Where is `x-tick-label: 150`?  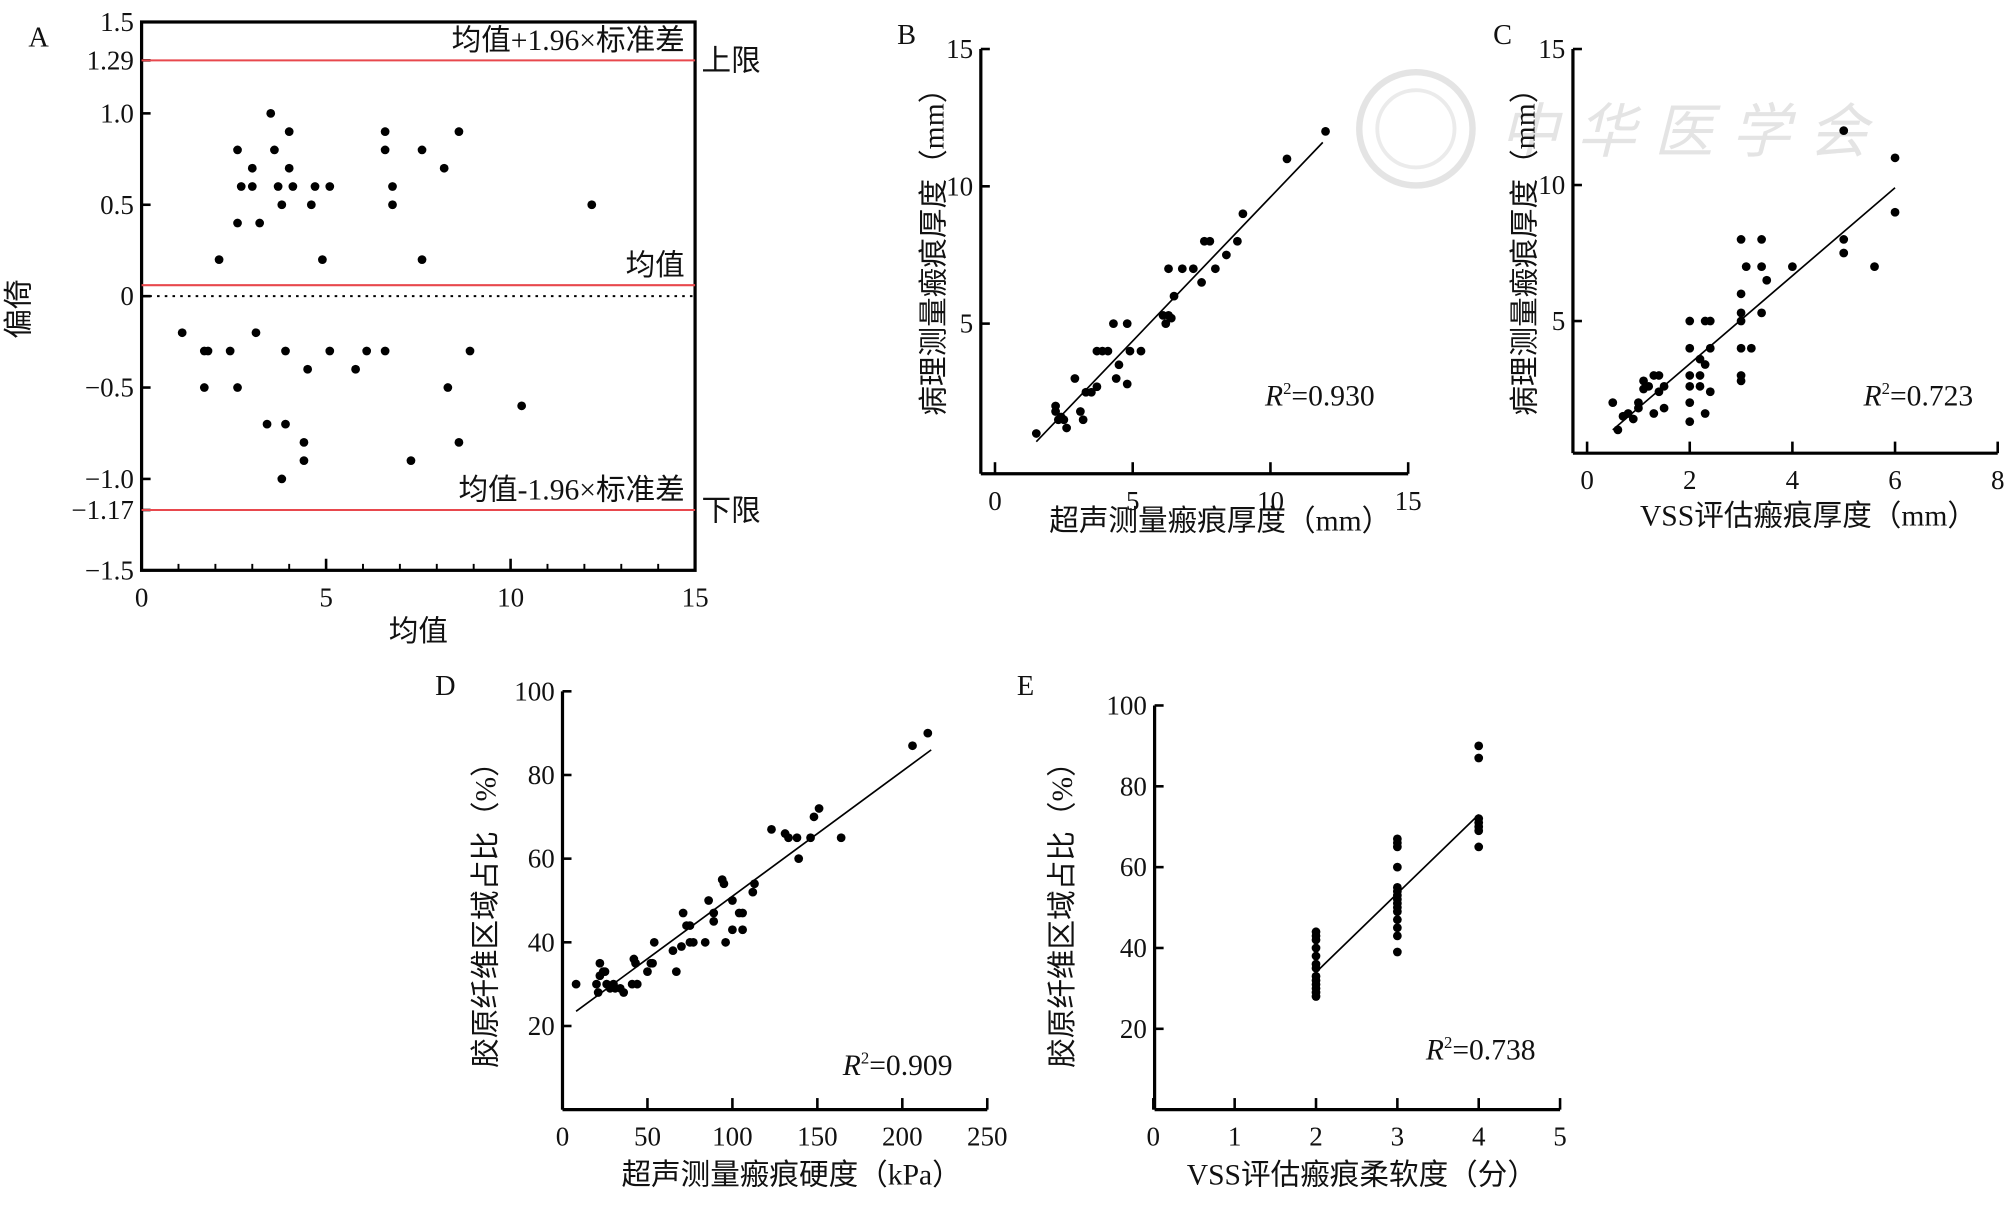
x-tick-label: 150 is located at coordinates (817, 1137).